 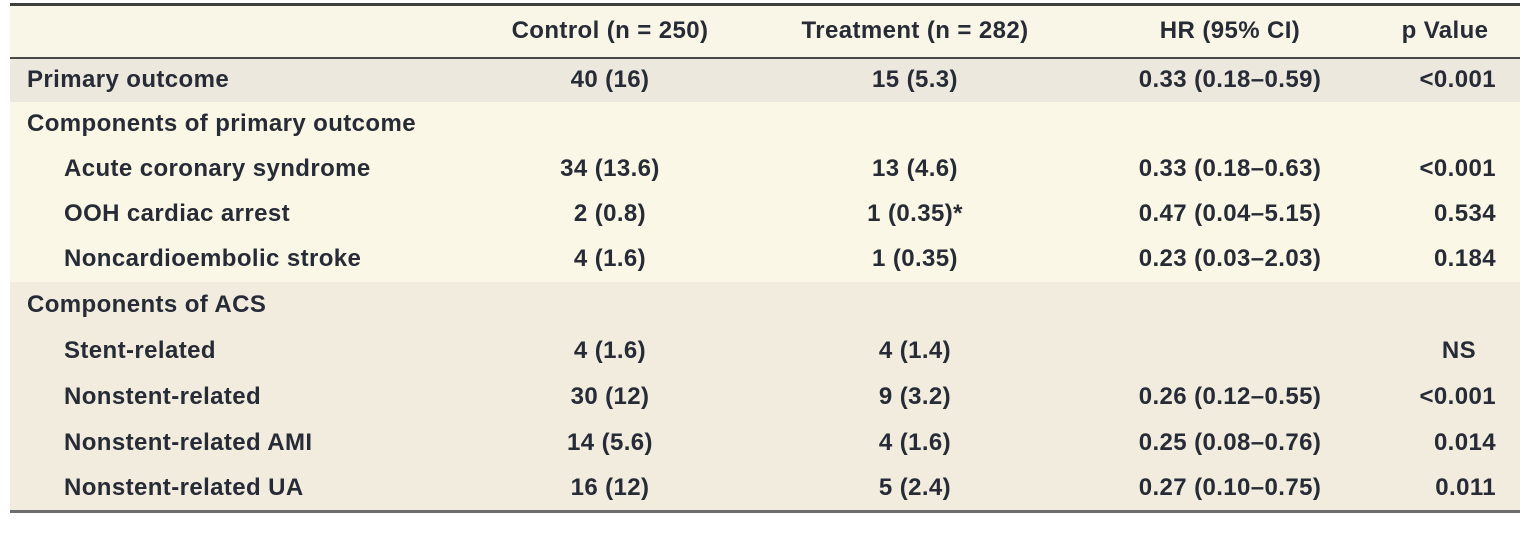 What do you see at coordinates (915, 213) in the screenshot?
I see `cell-treatment: 1 (0.35)*` at bounding box center [915, 213].